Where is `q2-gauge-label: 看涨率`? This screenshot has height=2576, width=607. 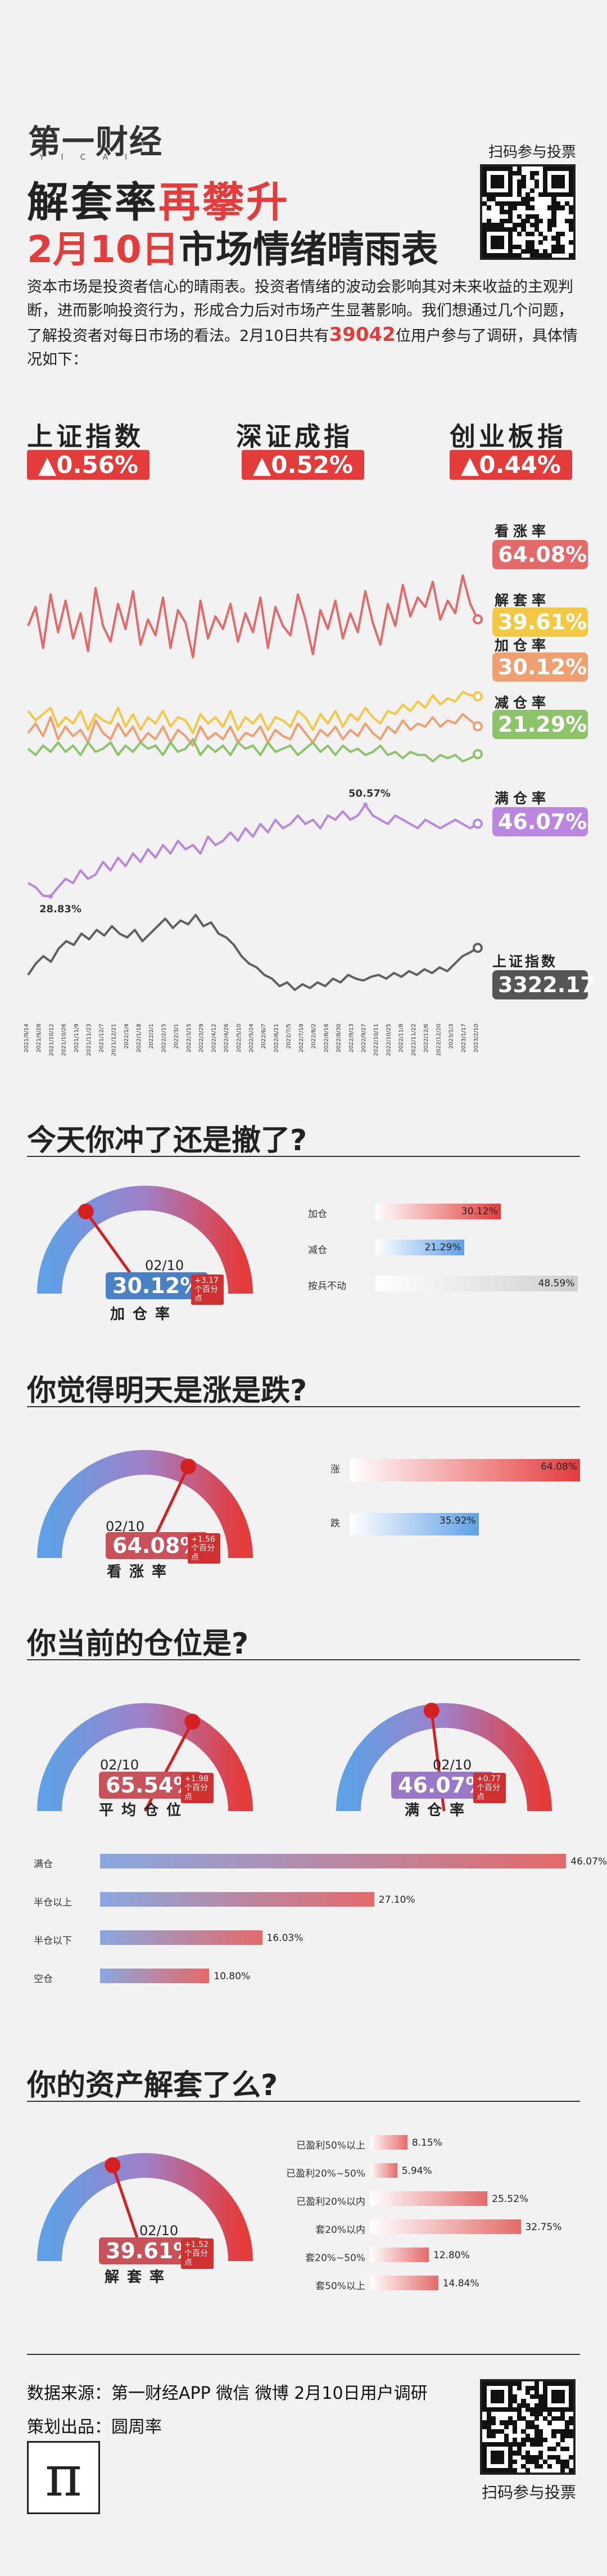 q2-gauge-label: 看涨率 is located at coordinates (141, 1572).